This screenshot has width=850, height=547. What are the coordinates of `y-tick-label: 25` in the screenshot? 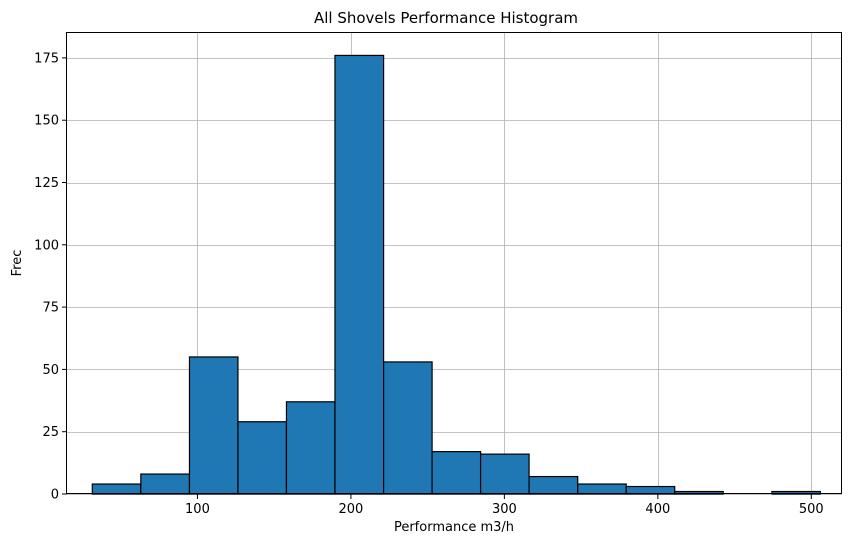 It's located at (50, 432).